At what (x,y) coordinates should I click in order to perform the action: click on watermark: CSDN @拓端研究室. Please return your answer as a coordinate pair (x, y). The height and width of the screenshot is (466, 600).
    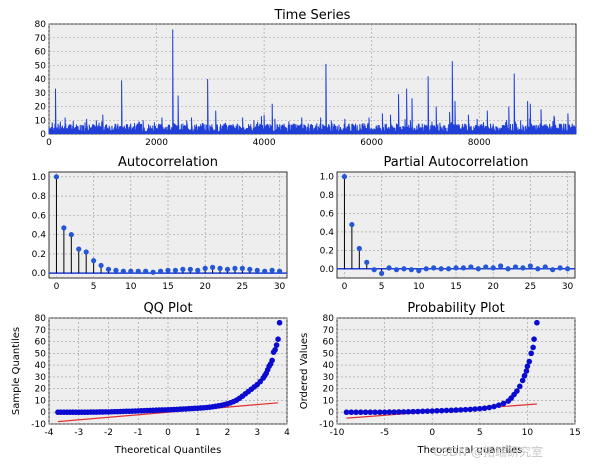
    Looking at the image, I should click on (488, 451).